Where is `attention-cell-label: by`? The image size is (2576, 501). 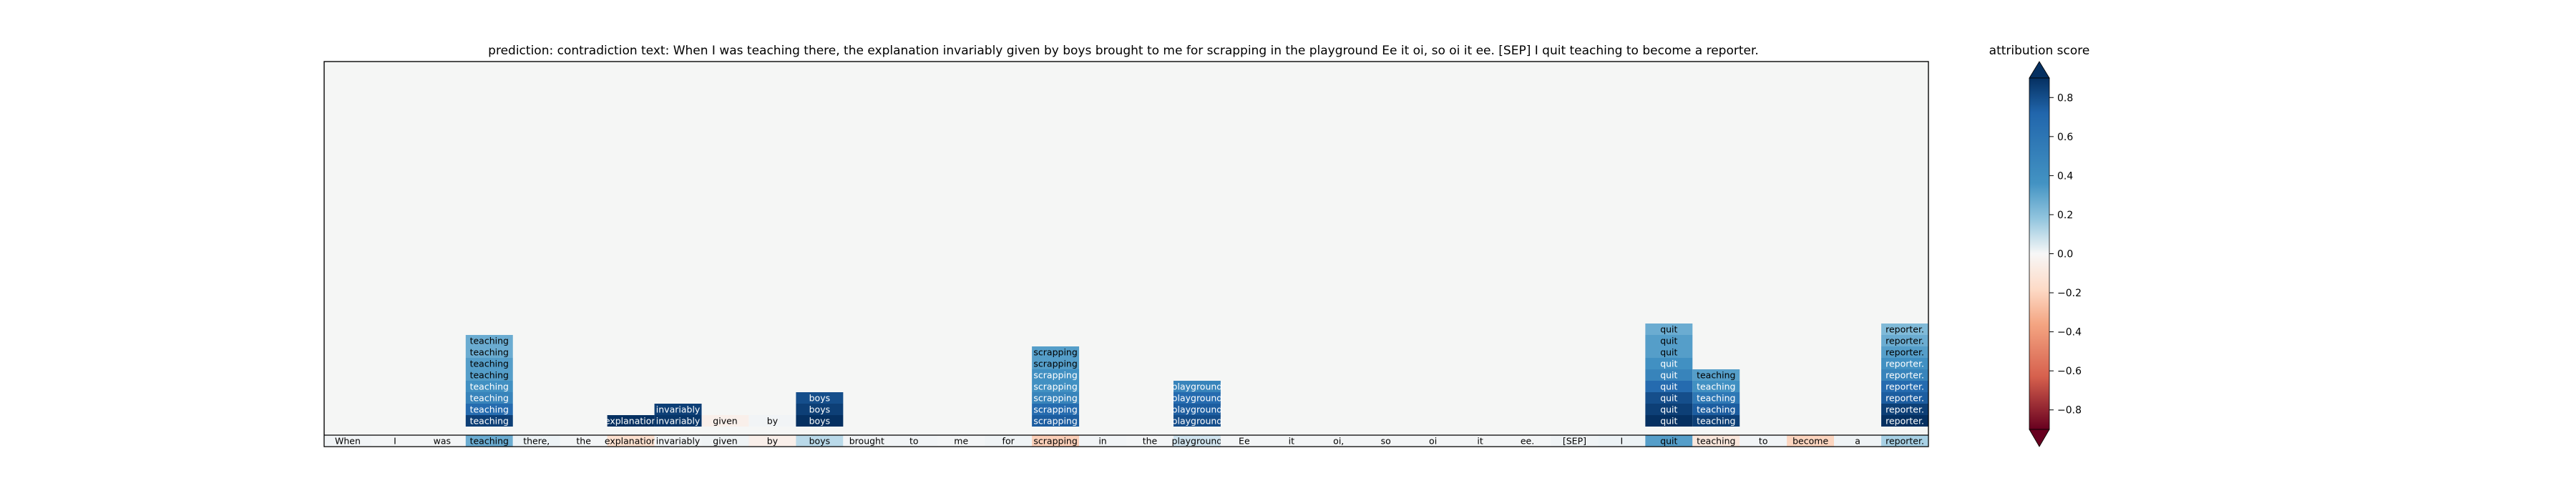
attention-cell-label: by is located at coordinates (773, 421).